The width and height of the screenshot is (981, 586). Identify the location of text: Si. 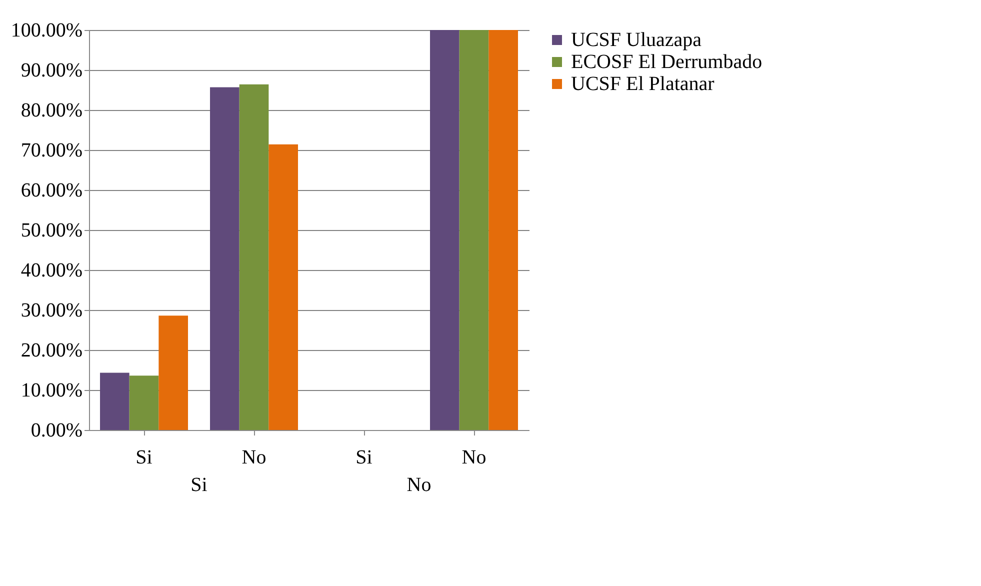
(199, 485).